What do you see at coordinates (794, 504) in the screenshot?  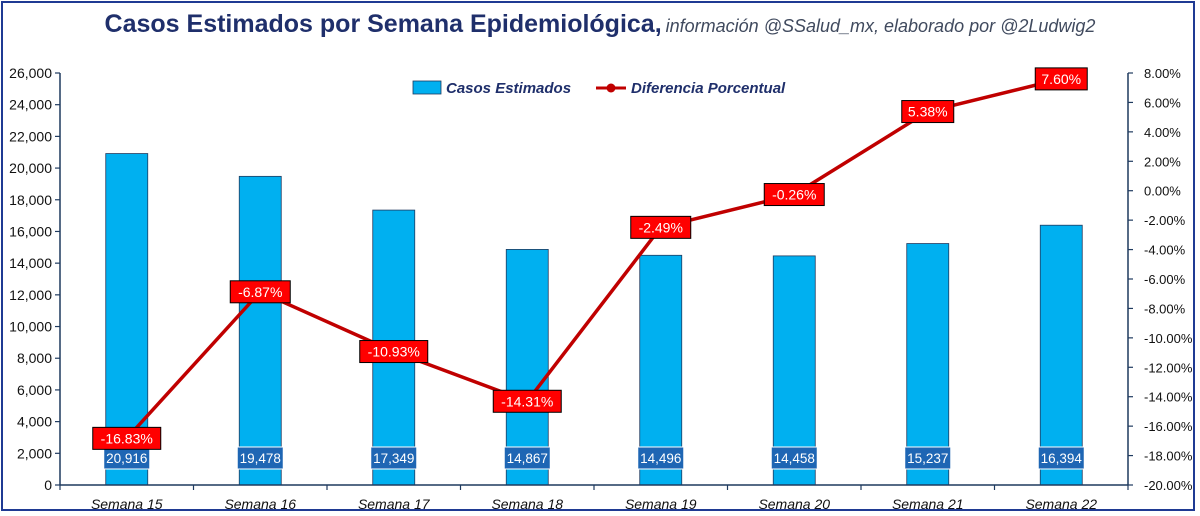 I see `x-tick-label: Semana 20` at bounding box center [794, 504].